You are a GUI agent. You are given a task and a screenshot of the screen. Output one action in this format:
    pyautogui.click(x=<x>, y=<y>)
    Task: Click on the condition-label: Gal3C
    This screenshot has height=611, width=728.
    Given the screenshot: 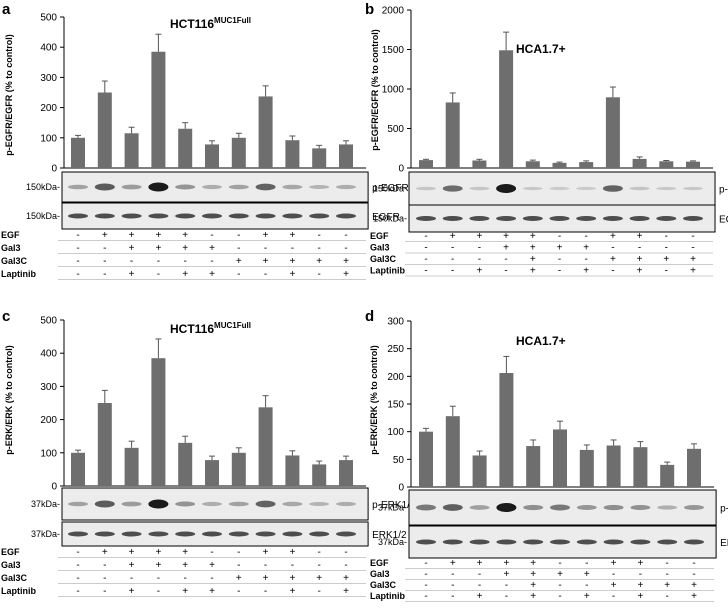 What is the action you would take?
    pyautogui.click(x=383, y=585)
    